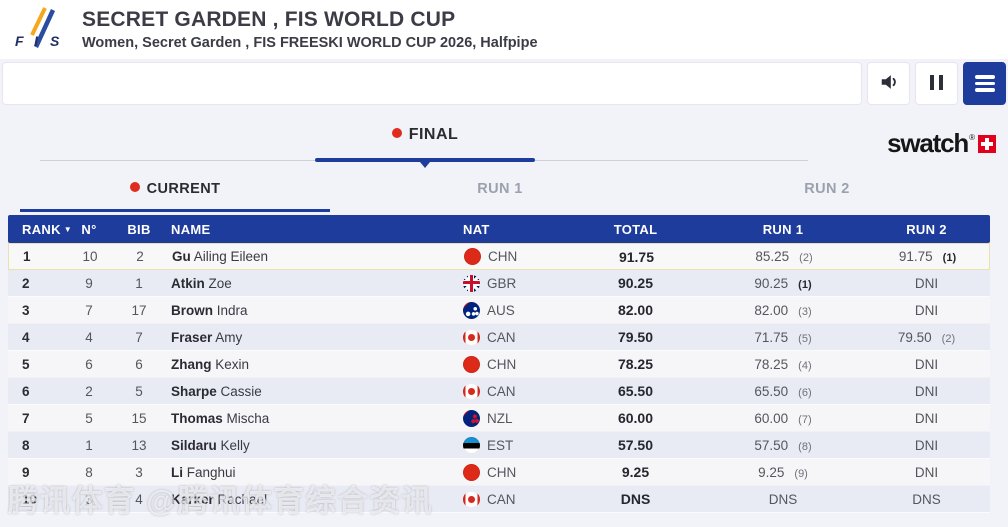  I want to click on ticker-bar, so click(432, 83).